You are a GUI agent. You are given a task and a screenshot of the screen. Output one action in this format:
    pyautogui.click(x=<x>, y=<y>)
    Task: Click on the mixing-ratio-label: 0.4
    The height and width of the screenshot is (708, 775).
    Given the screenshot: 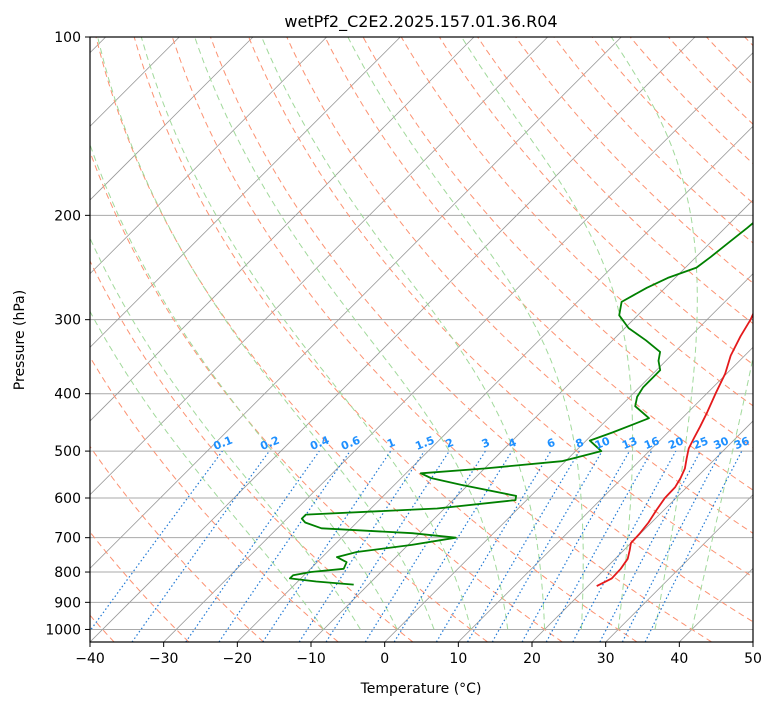 What is the action you would take?
    pyautogui.click(x=319, y=442)
    